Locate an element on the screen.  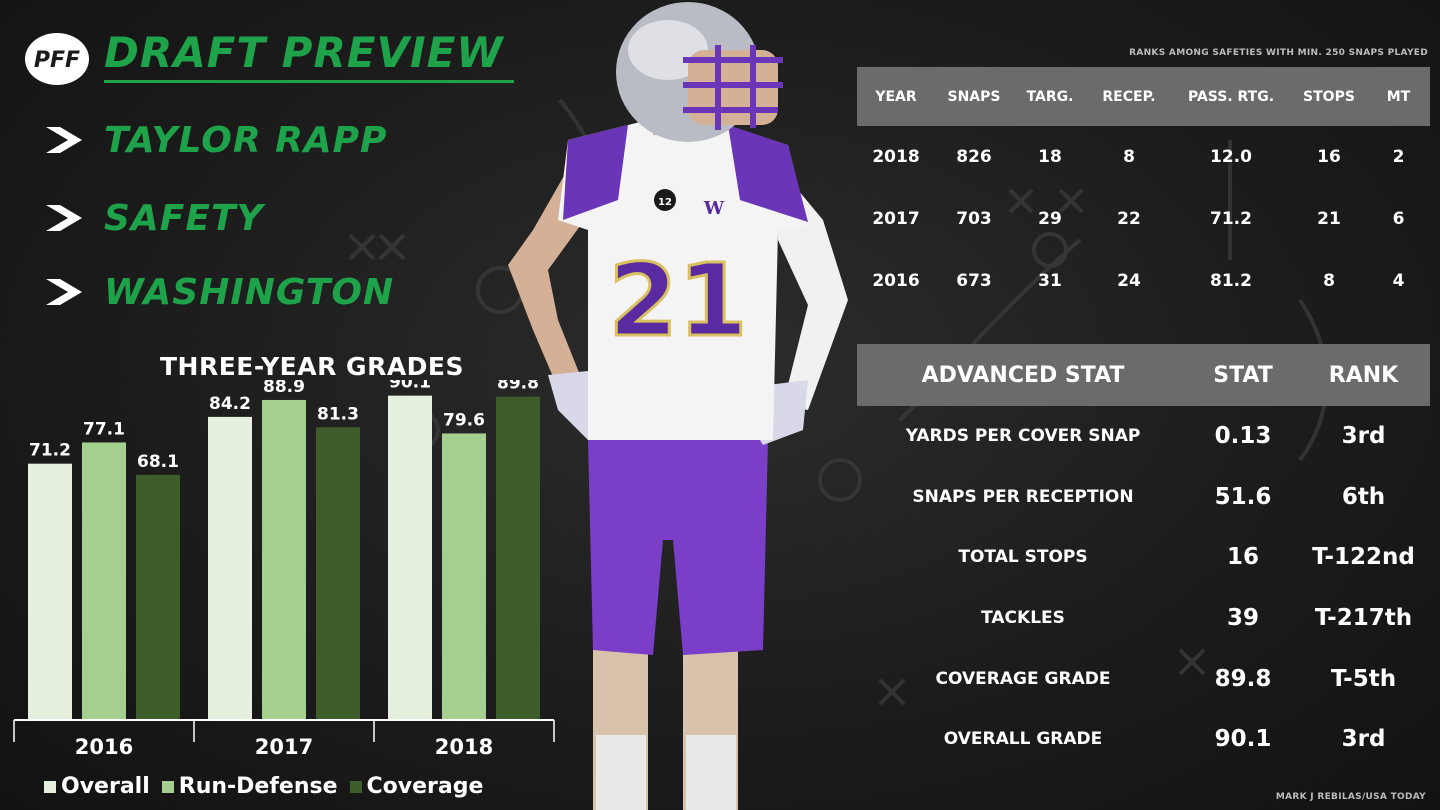
cell-stat-value: 16 is located at coordinates (1242, 557).